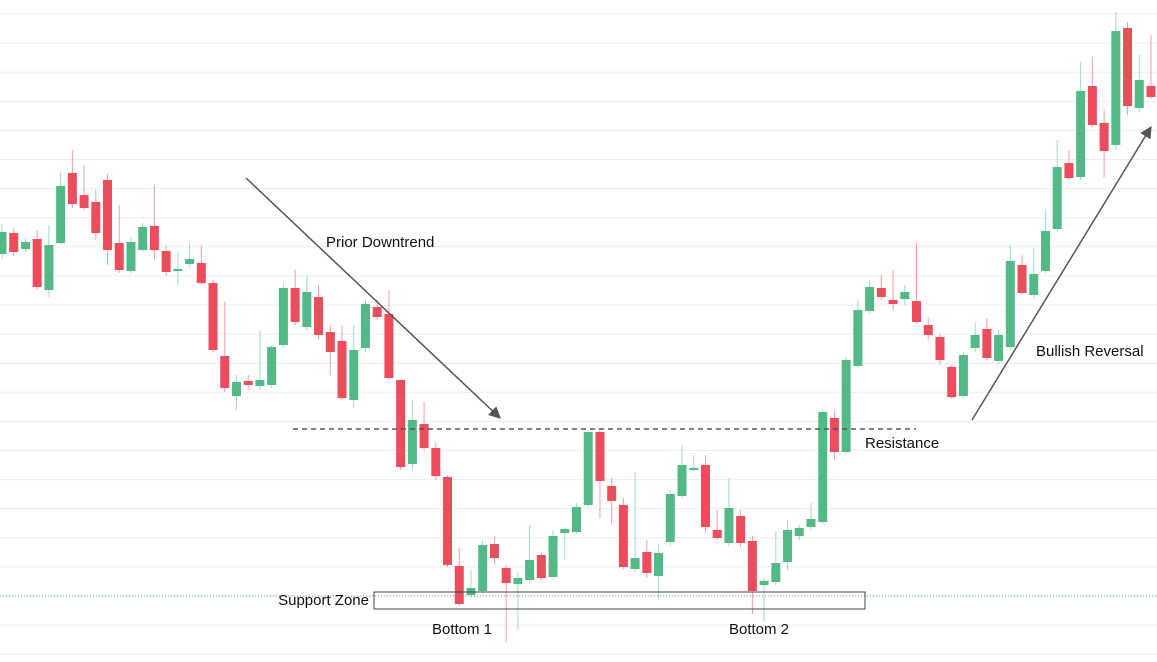 The height and width of the screenshot is (662, 1157). Describe the element at coordinates (759, 629) in the screenshot. I see `annotation-label: Bottom 2` at that location.